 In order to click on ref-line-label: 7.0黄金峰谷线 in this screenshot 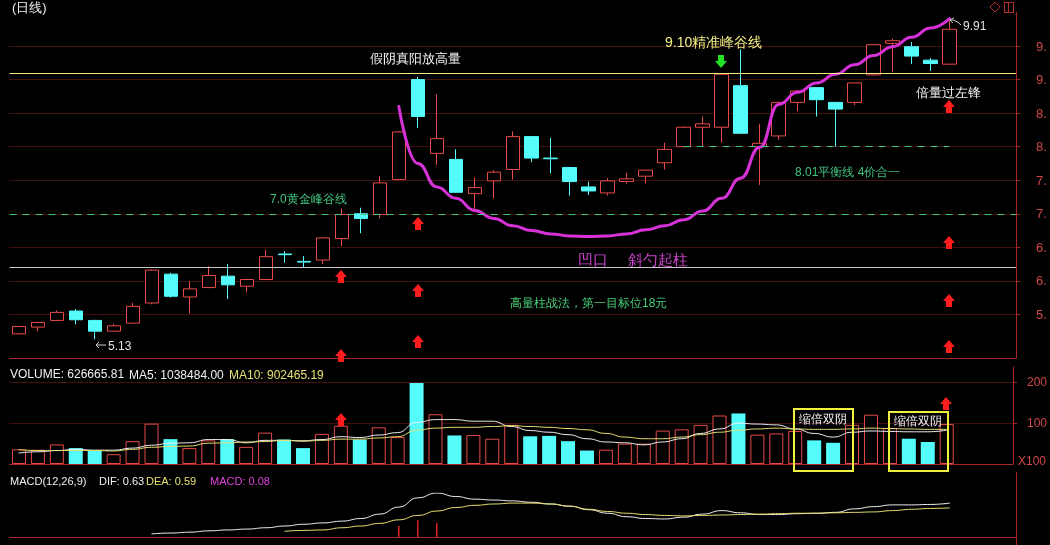, I will do `click(308, 199)`.